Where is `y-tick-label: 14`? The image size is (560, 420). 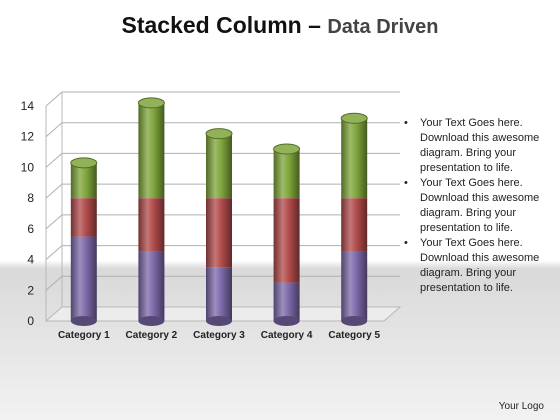 y-tick-label: 14 is located at coordinates (28, 106).